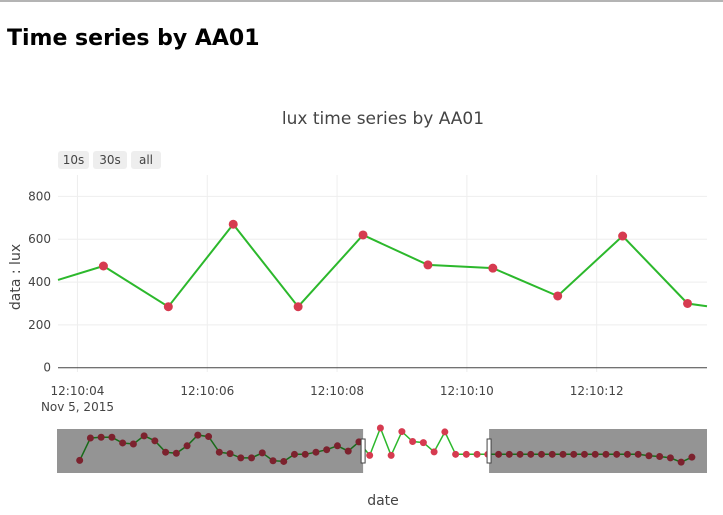  I want to click on range-button-10s: 10s, so click(73, 160).